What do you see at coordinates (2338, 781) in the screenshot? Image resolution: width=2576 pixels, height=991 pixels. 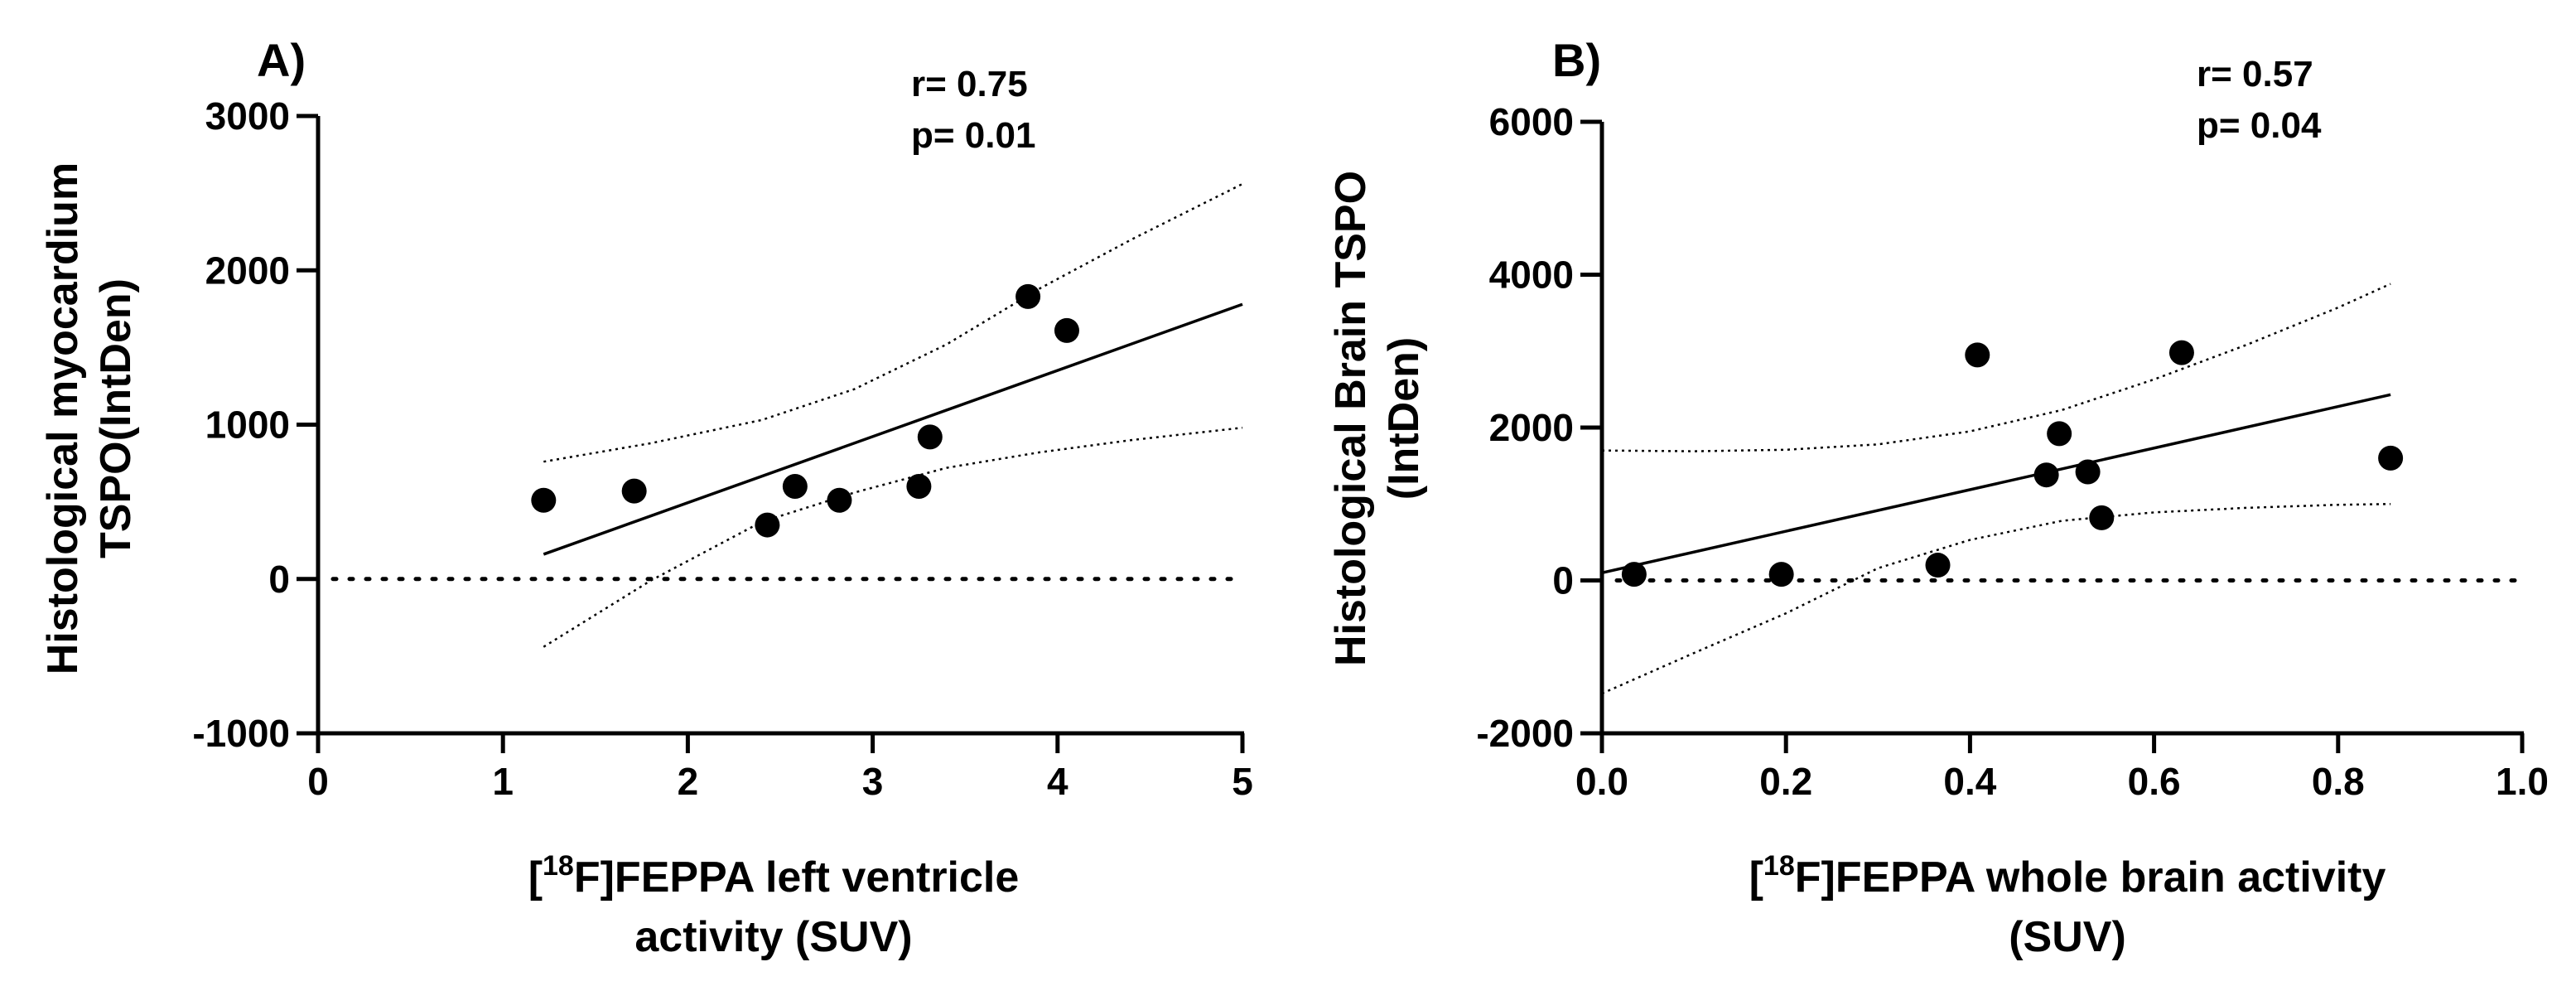 I see `x-tick-label-b: 0.8` at bounding box center [2338, 781].